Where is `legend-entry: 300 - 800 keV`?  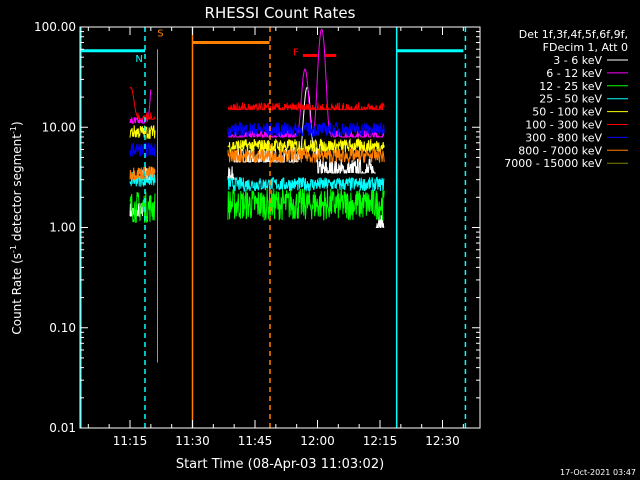 legend-entry: 300 - 800 keV is located at coordinates (563, 137).